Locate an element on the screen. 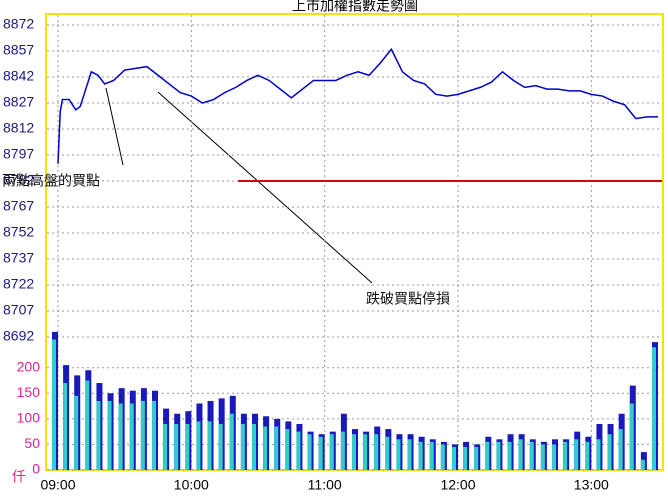 This screenshot has height=496, width=668. x-tick-label: 12:00 is located at coordinates (457, 485).